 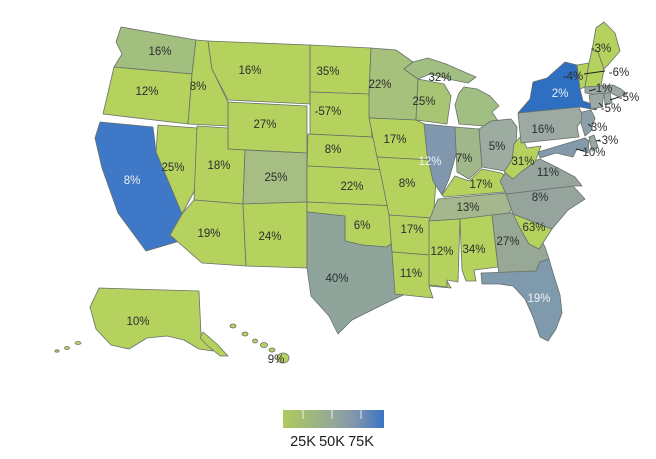 I want to click on state-label-IA: 17%, so click(x=394, y=140).